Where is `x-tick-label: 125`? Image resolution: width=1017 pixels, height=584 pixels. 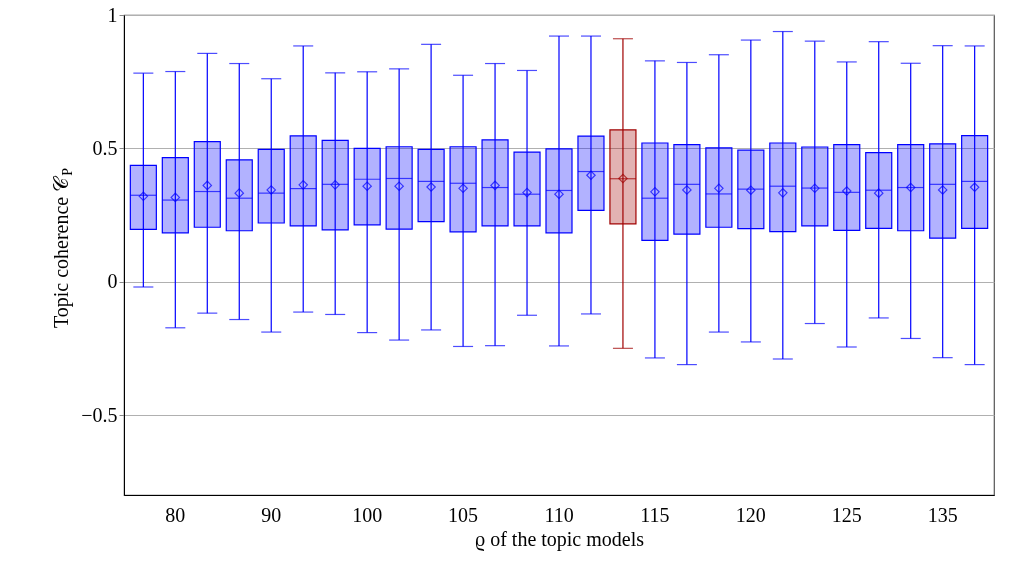
x-tick-label: 125 is located at coordinates (846, 514).